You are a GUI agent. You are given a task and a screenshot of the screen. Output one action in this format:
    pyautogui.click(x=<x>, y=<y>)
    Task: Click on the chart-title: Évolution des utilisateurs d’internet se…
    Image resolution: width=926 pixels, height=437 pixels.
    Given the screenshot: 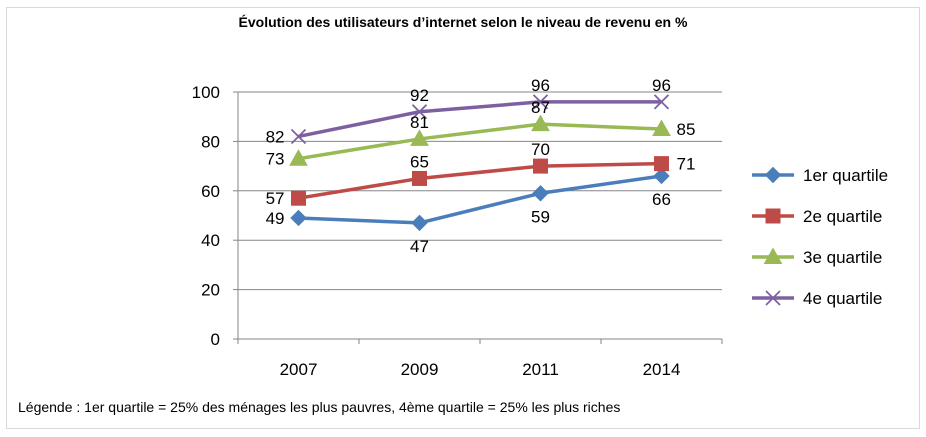 What is the action you would take?
    pyautogui.click(x=463, y=22)
    